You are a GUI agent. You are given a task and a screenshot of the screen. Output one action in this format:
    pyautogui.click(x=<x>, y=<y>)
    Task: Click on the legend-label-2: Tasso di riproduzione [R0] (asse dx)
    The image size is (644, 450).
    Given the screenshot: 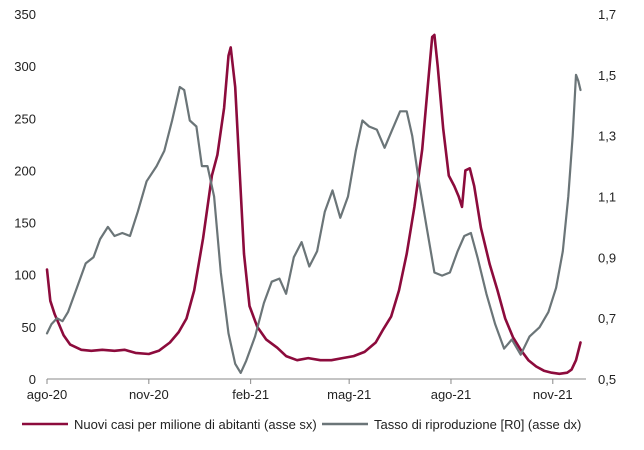 What is the action you would take?
    pyautogui.click(x=477, y=424)
    